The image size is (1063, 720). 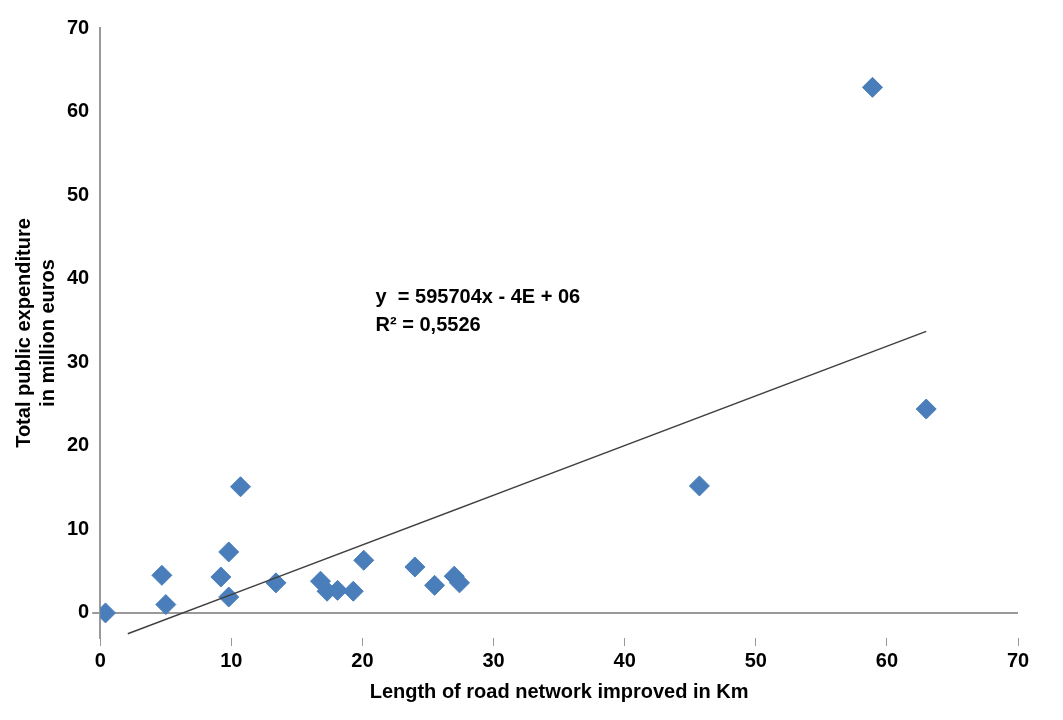 What do you see at coordinates (624, 659) in the screenshot?
I see `x-tick-label: 40` at bounding box center [624, 659].